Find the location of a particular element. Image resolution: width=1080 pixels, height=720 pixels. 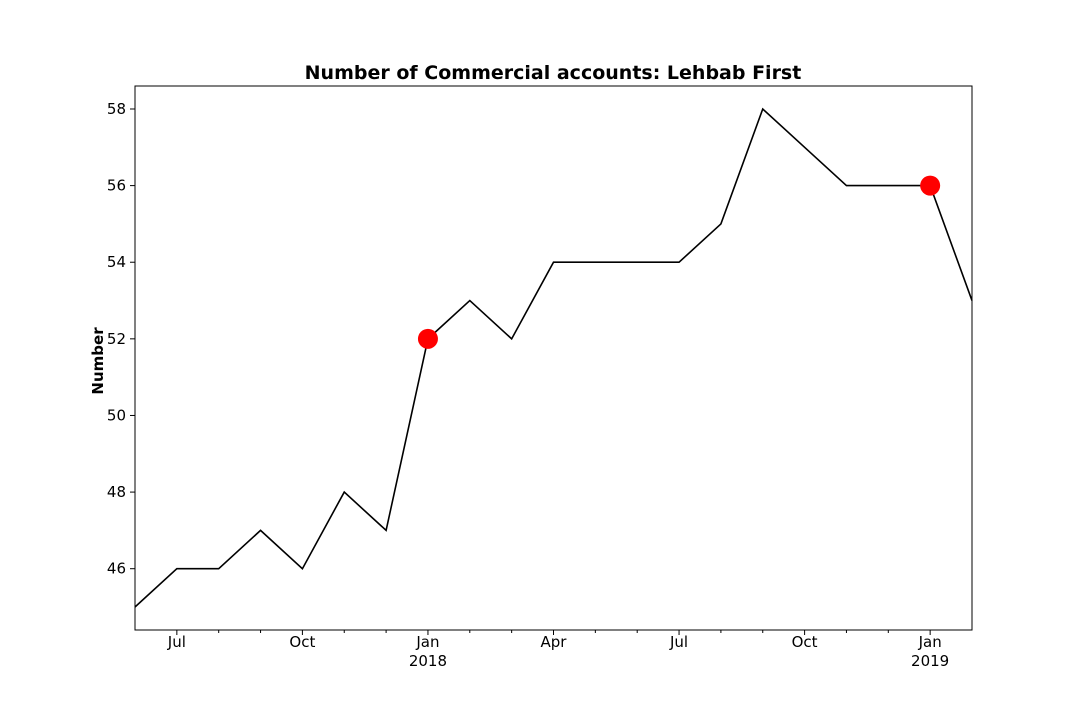

y-tick-label: 54 is located at coordinates (116, 262).